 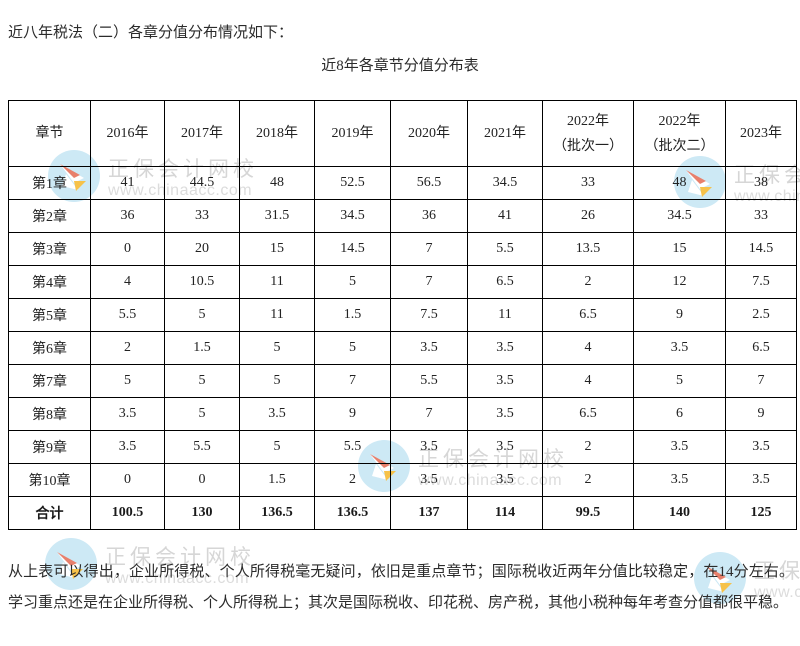 I want to click on score-cell: 0, so click(x=202, y=480).